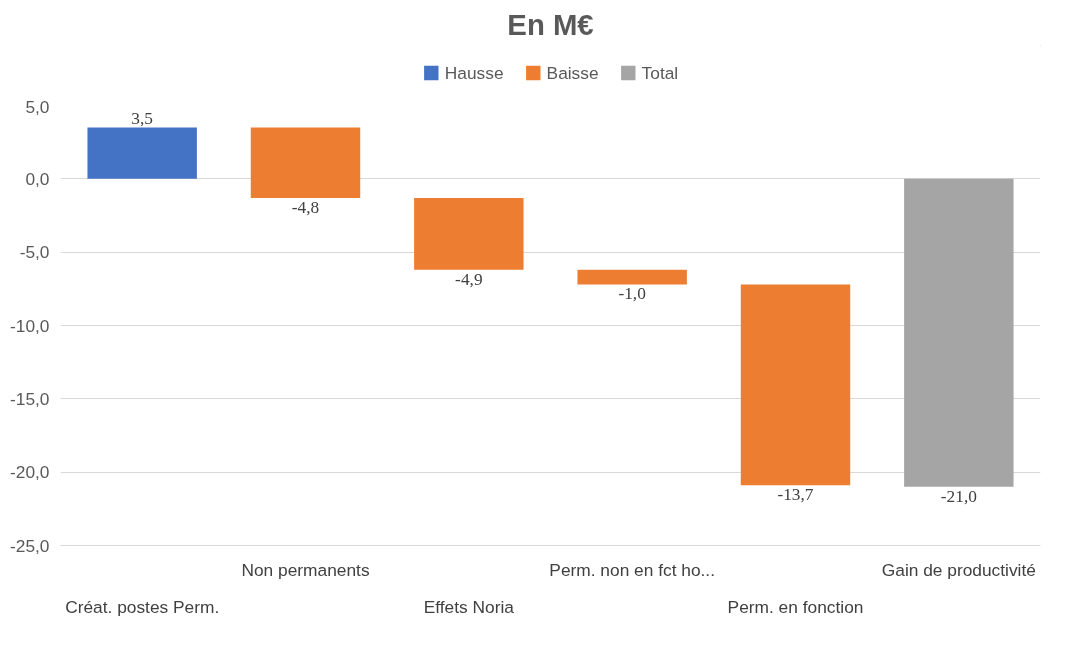  What do you see at coordinates (37, 106) in the screenshot?
I see `y-tick-label: 5,0` at bounding box center [37, 106].